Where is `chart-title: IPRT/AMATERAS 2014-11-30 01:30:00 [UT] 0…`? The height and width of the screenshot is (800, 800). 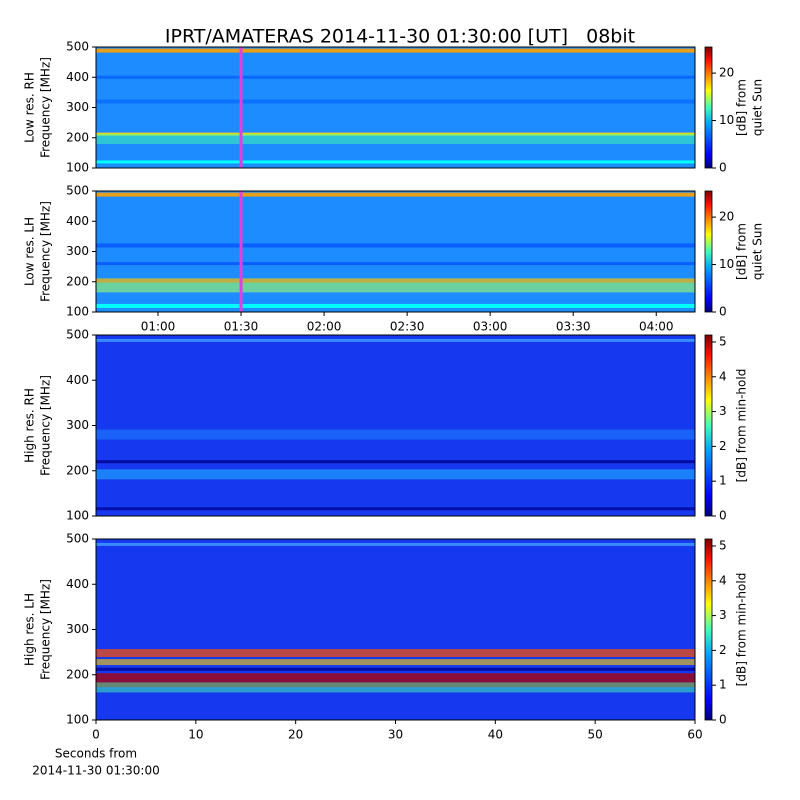
chart-title: IPRT/AMATERAS 2014-11-30 01:30:00 [UT] 0… is located at coordinates (400, 37).